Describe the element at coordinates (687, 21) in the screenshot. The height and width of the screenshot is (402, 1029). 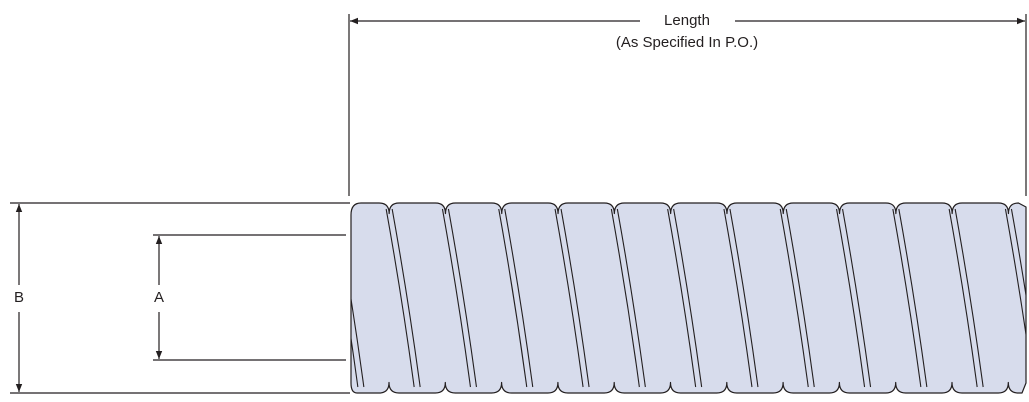
I see `length-label: Length` at that location.